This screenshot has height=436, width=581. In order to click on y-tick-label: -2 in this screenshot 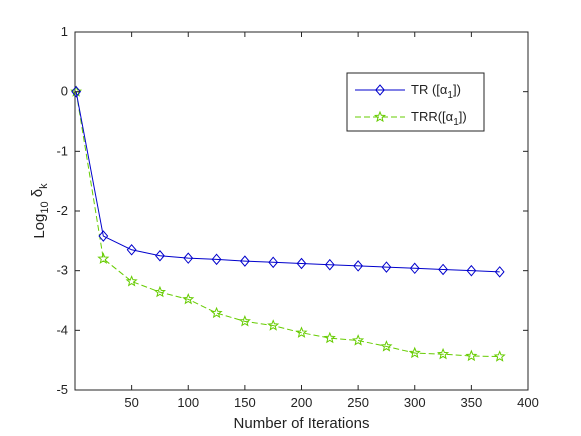, I will do `click(62, 210)`.